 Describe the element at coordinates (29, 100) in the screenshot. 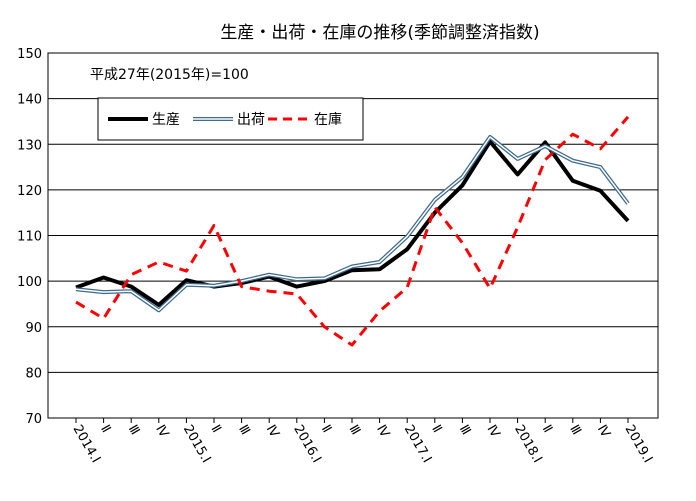

I see `y-tick-label: 140` at that location.